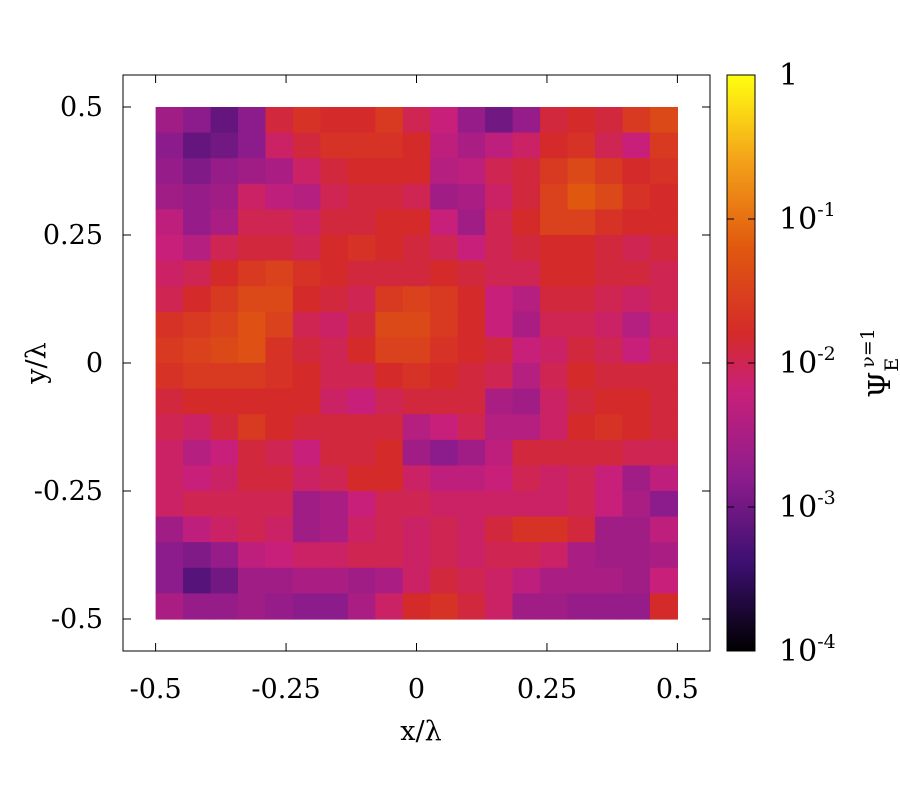 The width and height of the screenshot is (900, 800). What do you see at coordinates (677, 689) in the screenshot?
I see `x-tick-label: 0.5` at bounding box center [677, 689].